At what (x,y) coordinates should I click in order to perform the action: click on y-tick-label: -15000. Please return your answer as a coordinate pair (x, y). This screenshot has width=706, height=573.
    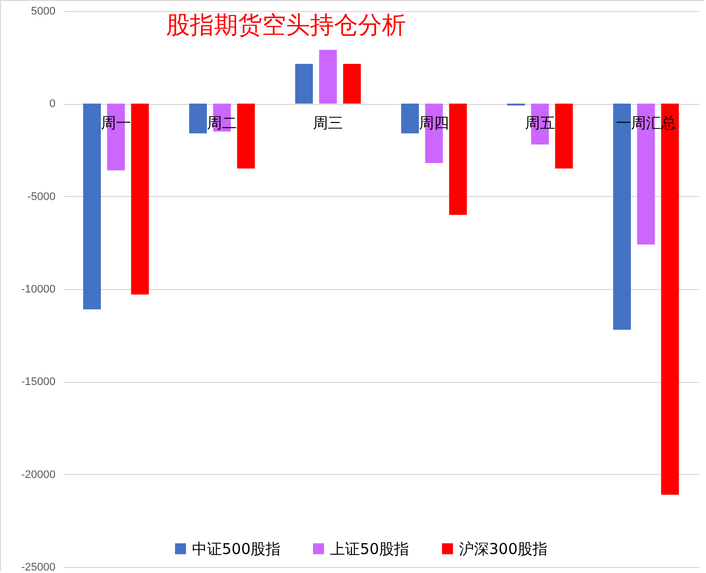
    Looking at the image, I should click on (38, 382).